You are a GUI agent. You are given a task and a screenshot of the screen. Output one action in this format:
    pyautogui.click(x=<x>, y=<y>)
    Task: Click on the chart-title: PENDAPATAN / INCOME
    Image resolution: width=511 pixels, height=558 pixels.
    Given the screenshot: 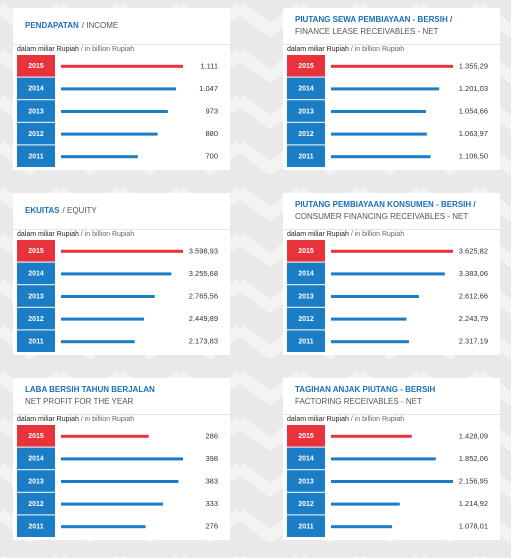 What is the action you would take?
    pyautogui.click(x=71, y=25)
    